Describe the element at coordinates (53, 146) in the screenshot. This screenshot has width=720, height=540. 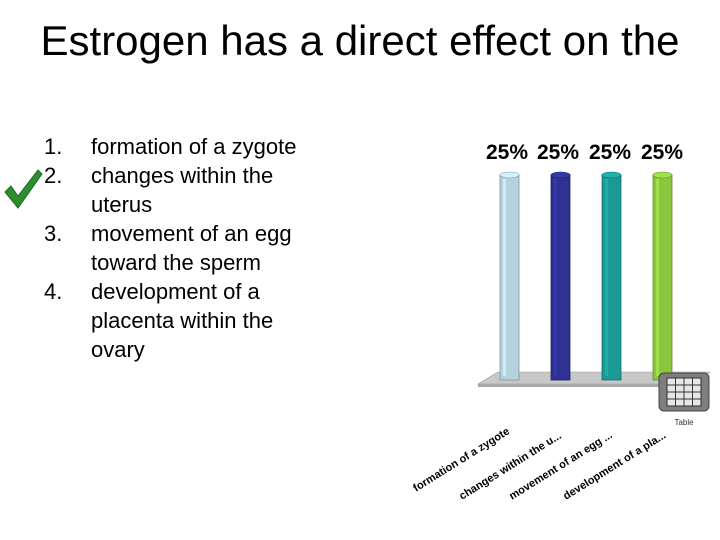
I see `answer-number: 1.` at that location.